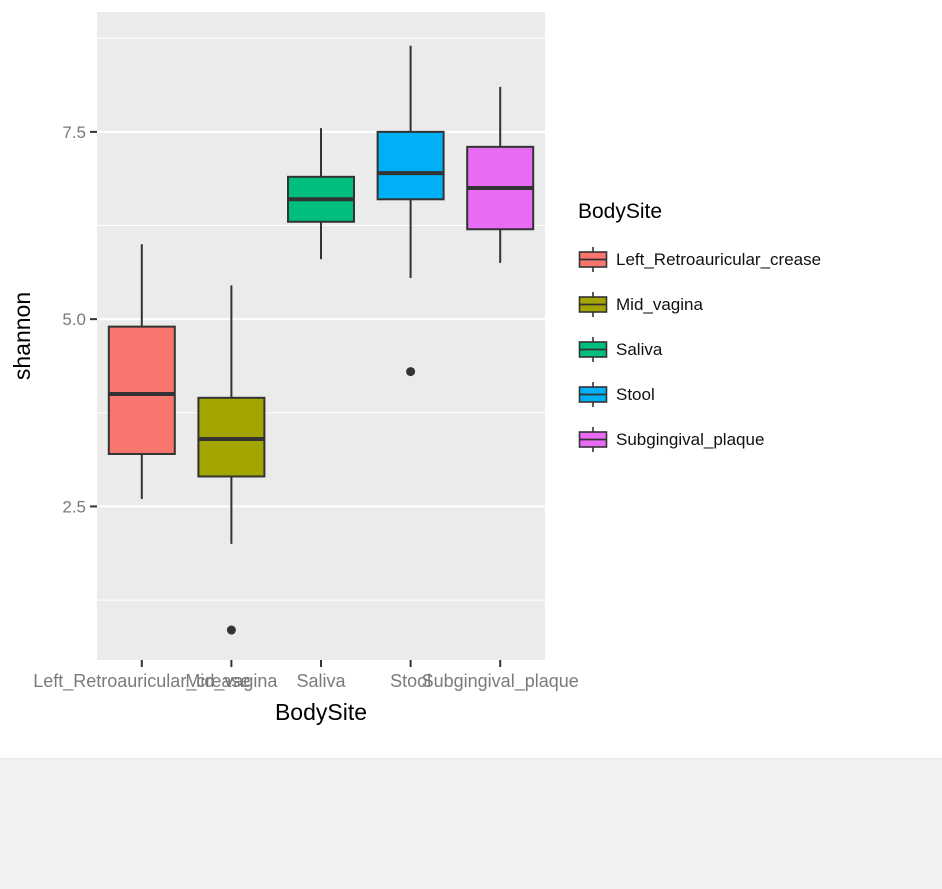  I want to click on x-tick-label: Subgingival_plaque, so click(500, 681).